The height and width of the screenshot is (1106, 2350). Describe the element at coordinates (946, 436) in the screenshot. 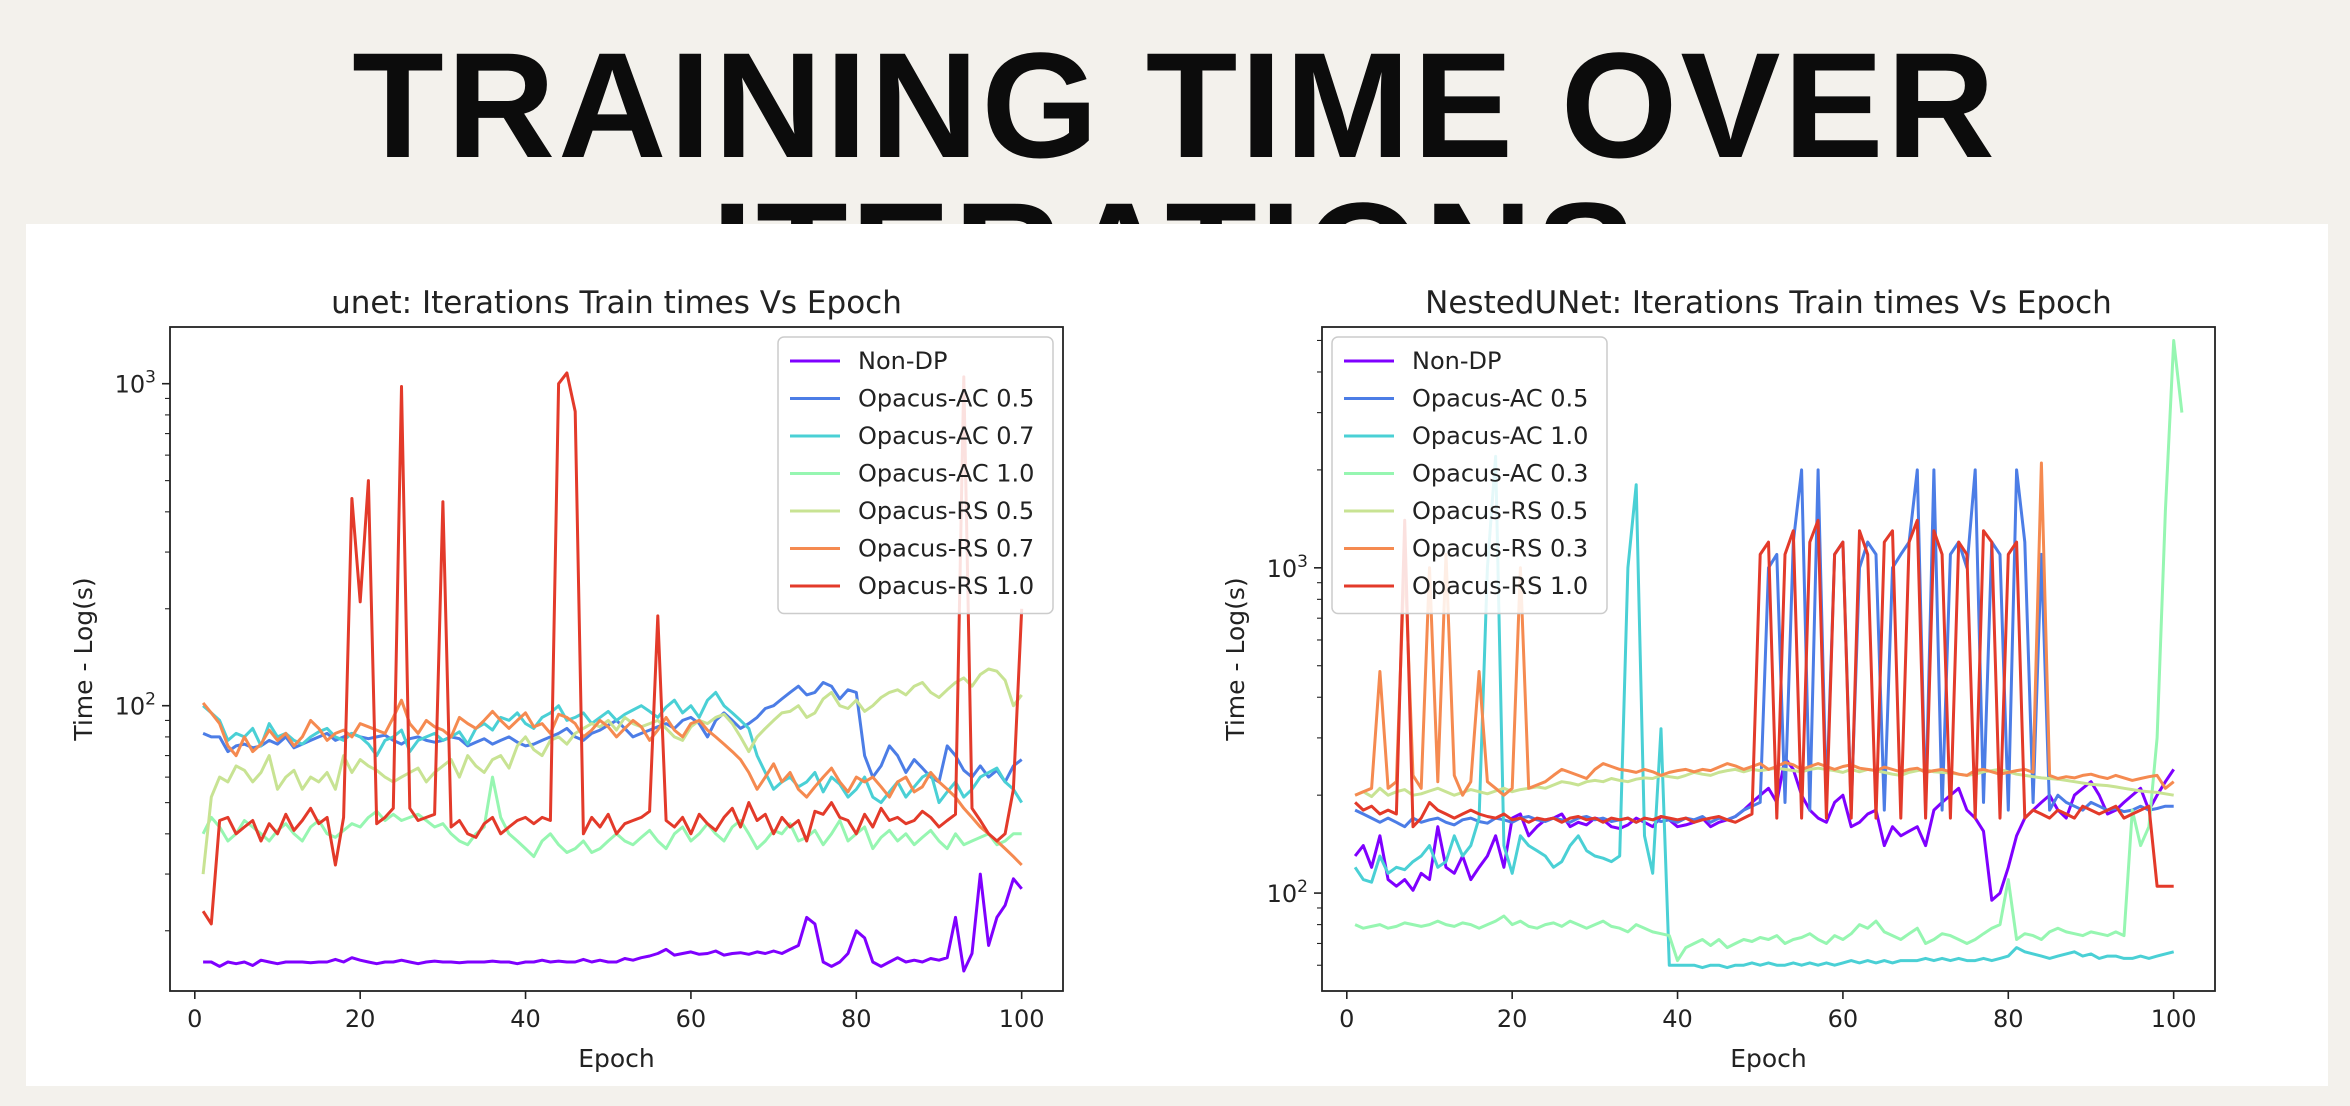

I see `legend-label: Opacus-AC 0.7` at that location.